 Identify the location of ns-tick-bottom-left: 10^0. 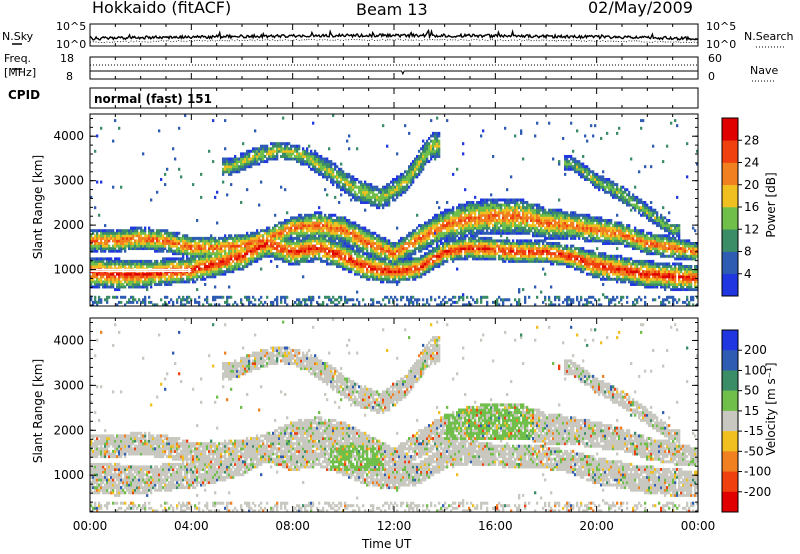
(71, 44).